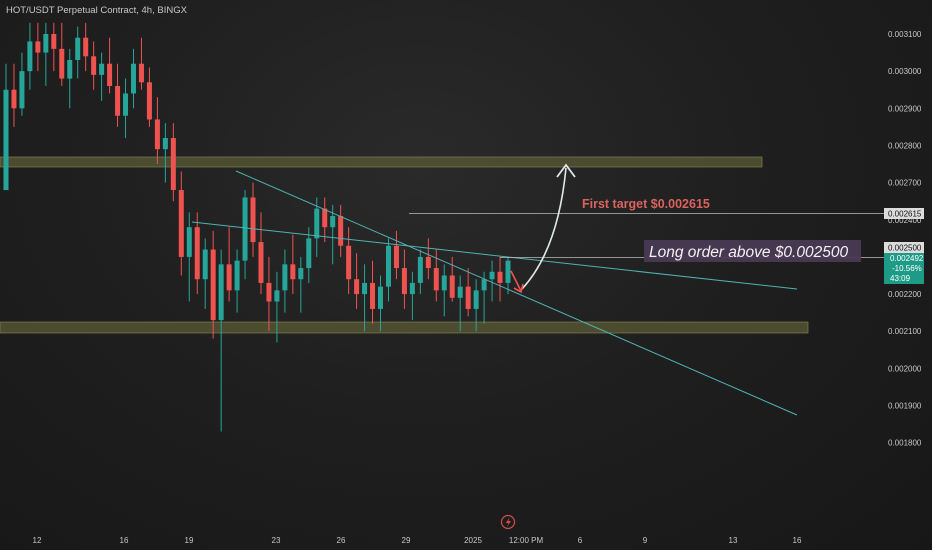 The height and width of the screenshot is (550, 932). I want to click on price-axis-label: 0.002800, so click(905, 145).